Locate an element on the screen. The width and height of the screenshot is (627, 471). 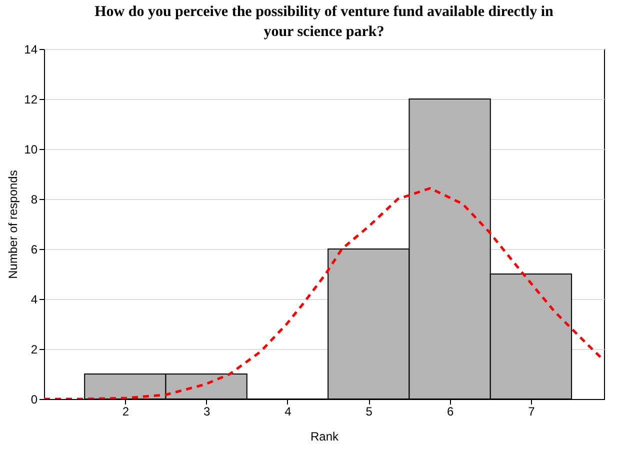
x-tick-label: 5 is located at coordinates (369, 411).